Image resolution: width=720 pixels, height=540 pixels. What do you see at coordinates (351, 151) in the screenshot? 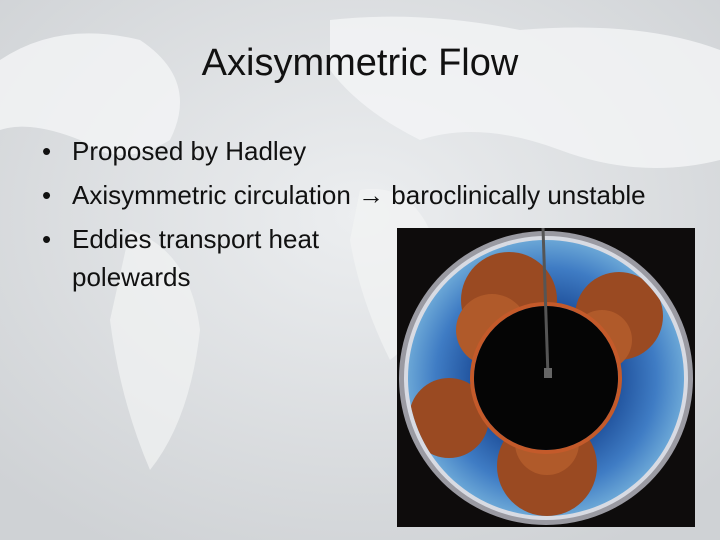
I see `bullet: Proposed by Hadley` at bounding box center [351, 151].